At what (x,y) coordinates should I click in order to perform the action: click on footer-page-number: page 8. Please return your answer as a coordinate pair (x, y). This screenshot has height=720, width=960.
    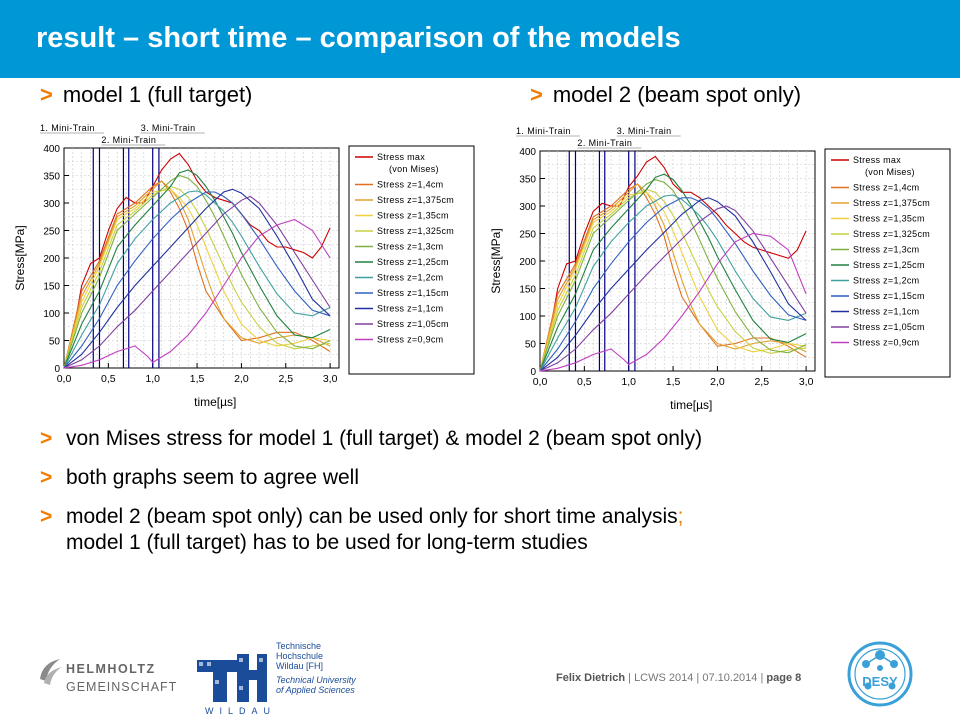
    Looking at the image, I should click on (784, 678).